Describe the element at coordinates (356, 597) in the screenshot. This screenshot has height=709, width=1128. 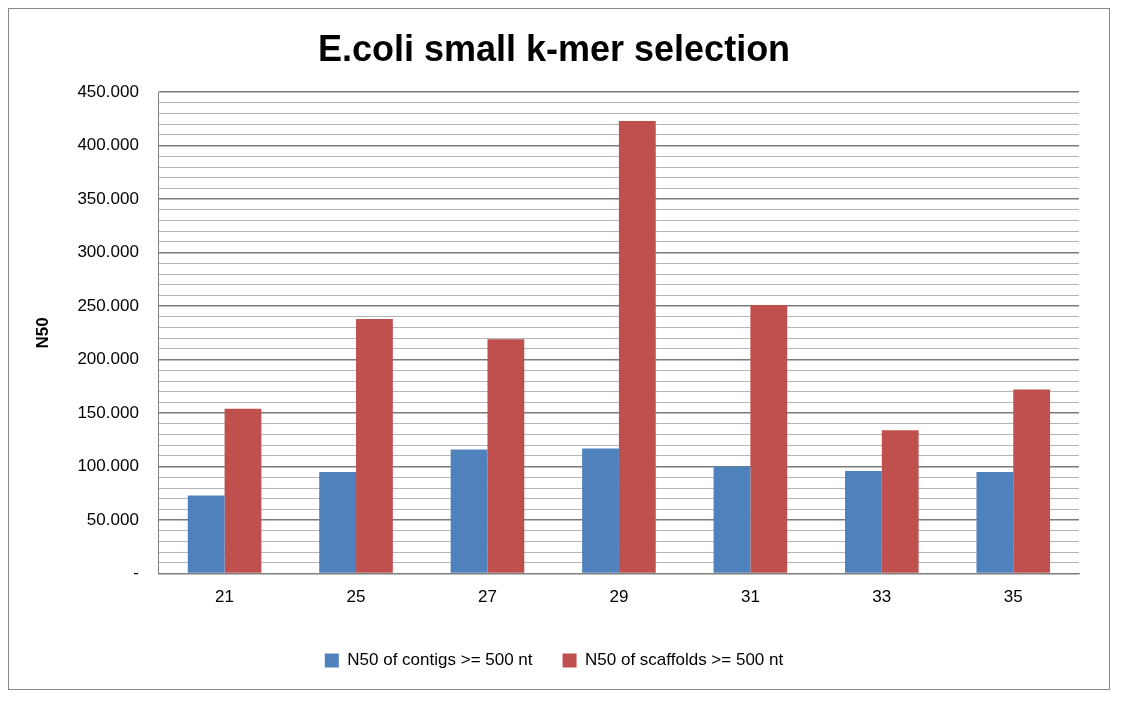
I see `x-tick-label: 25` at that location.